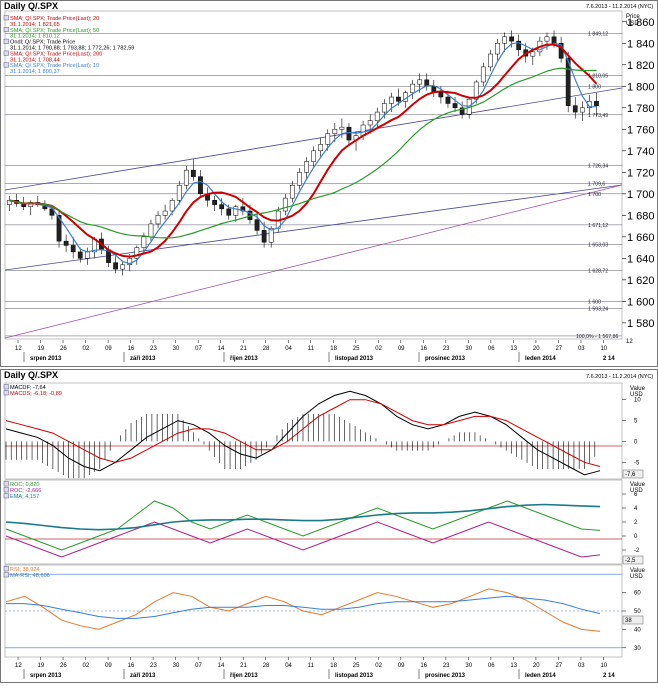 This screenshot has width=658, height=688. Describe the element at coordinates (598, 245) in the screenshot. I see `hline-label-8: 1 653,03` at that location.